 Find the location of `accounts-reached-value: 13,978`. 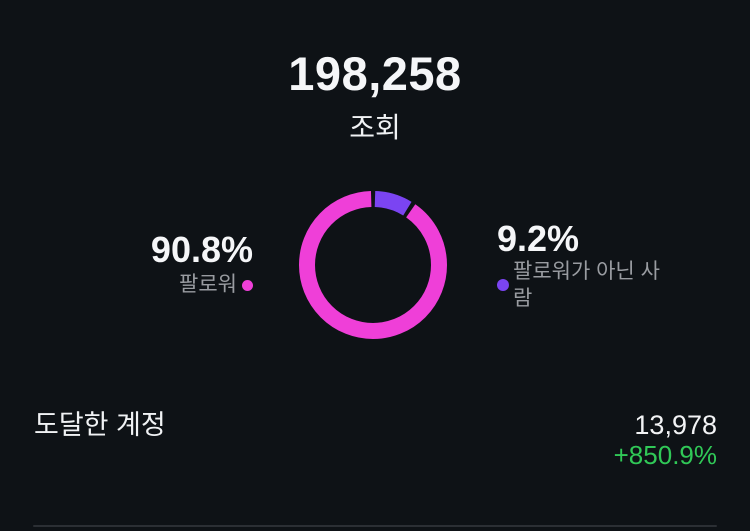

accounts-reached-value: 13,978 is located at coordinates (675, 425).